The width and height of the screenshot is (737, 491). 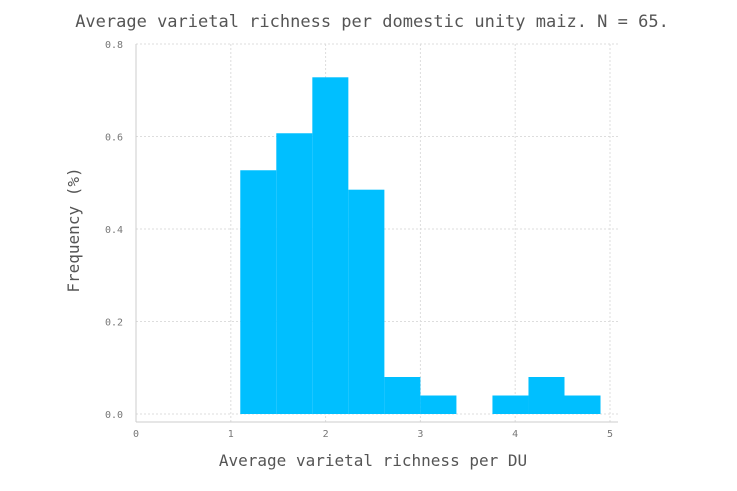 I want to click on y-tick-label: 0.6, so click(x=114, y=138).